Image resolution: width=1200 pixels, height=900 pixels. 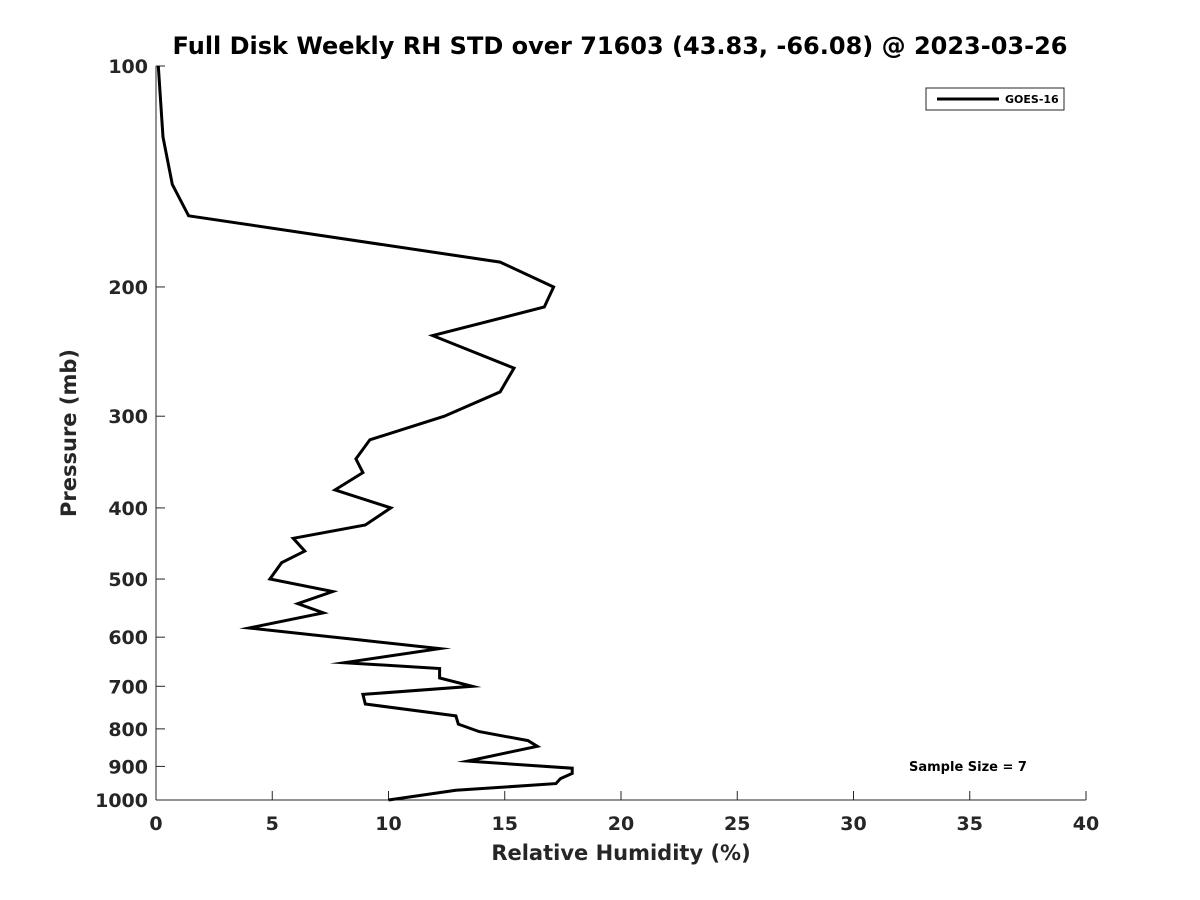 I want to click on y-tick-label: 300, so click(x=128, y=417).